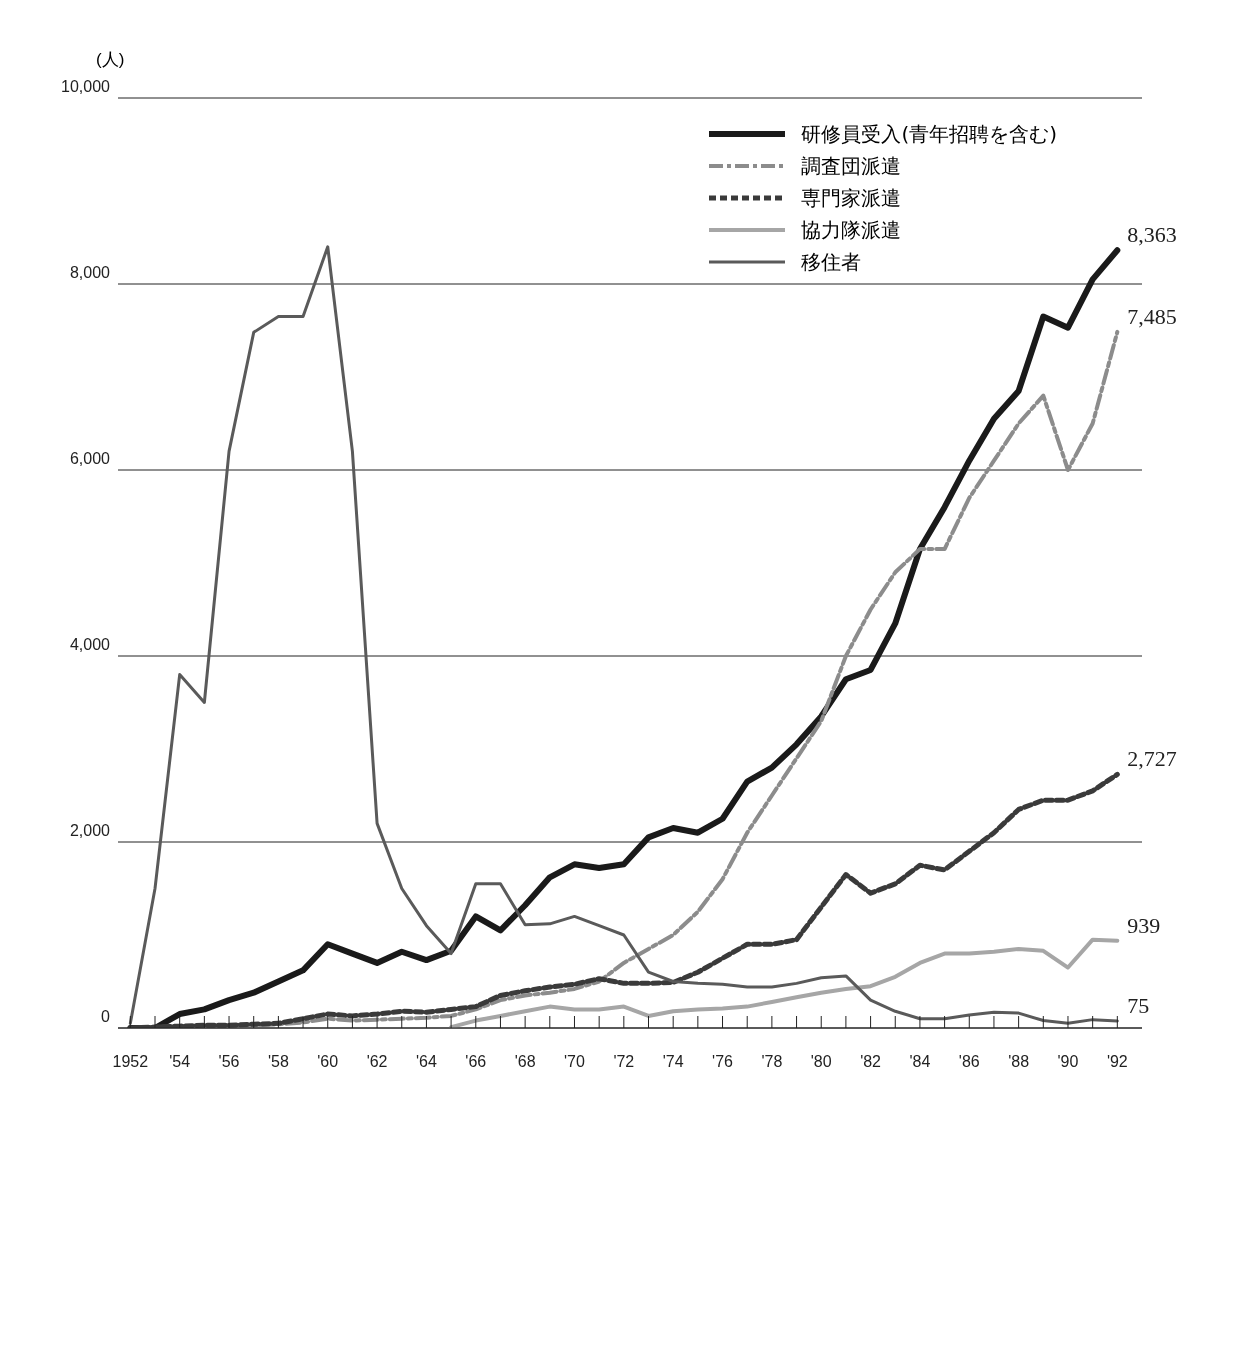  Describe the element at coordinates (90, 644) in the screenshot. I see `y-tick-label: 4,000` at that location.